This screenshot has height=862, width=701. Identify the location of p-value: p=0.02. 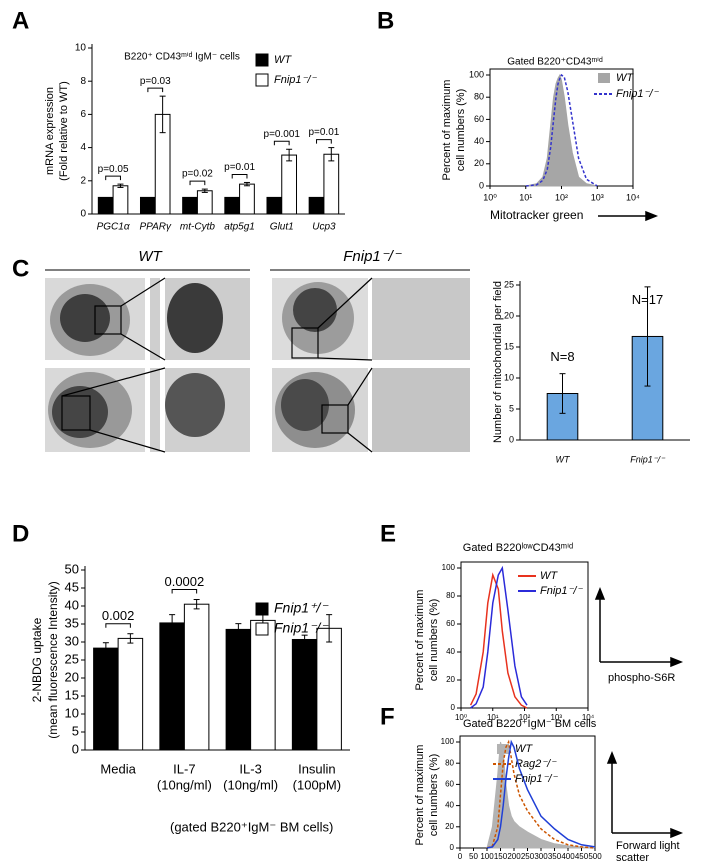
(197, 174).